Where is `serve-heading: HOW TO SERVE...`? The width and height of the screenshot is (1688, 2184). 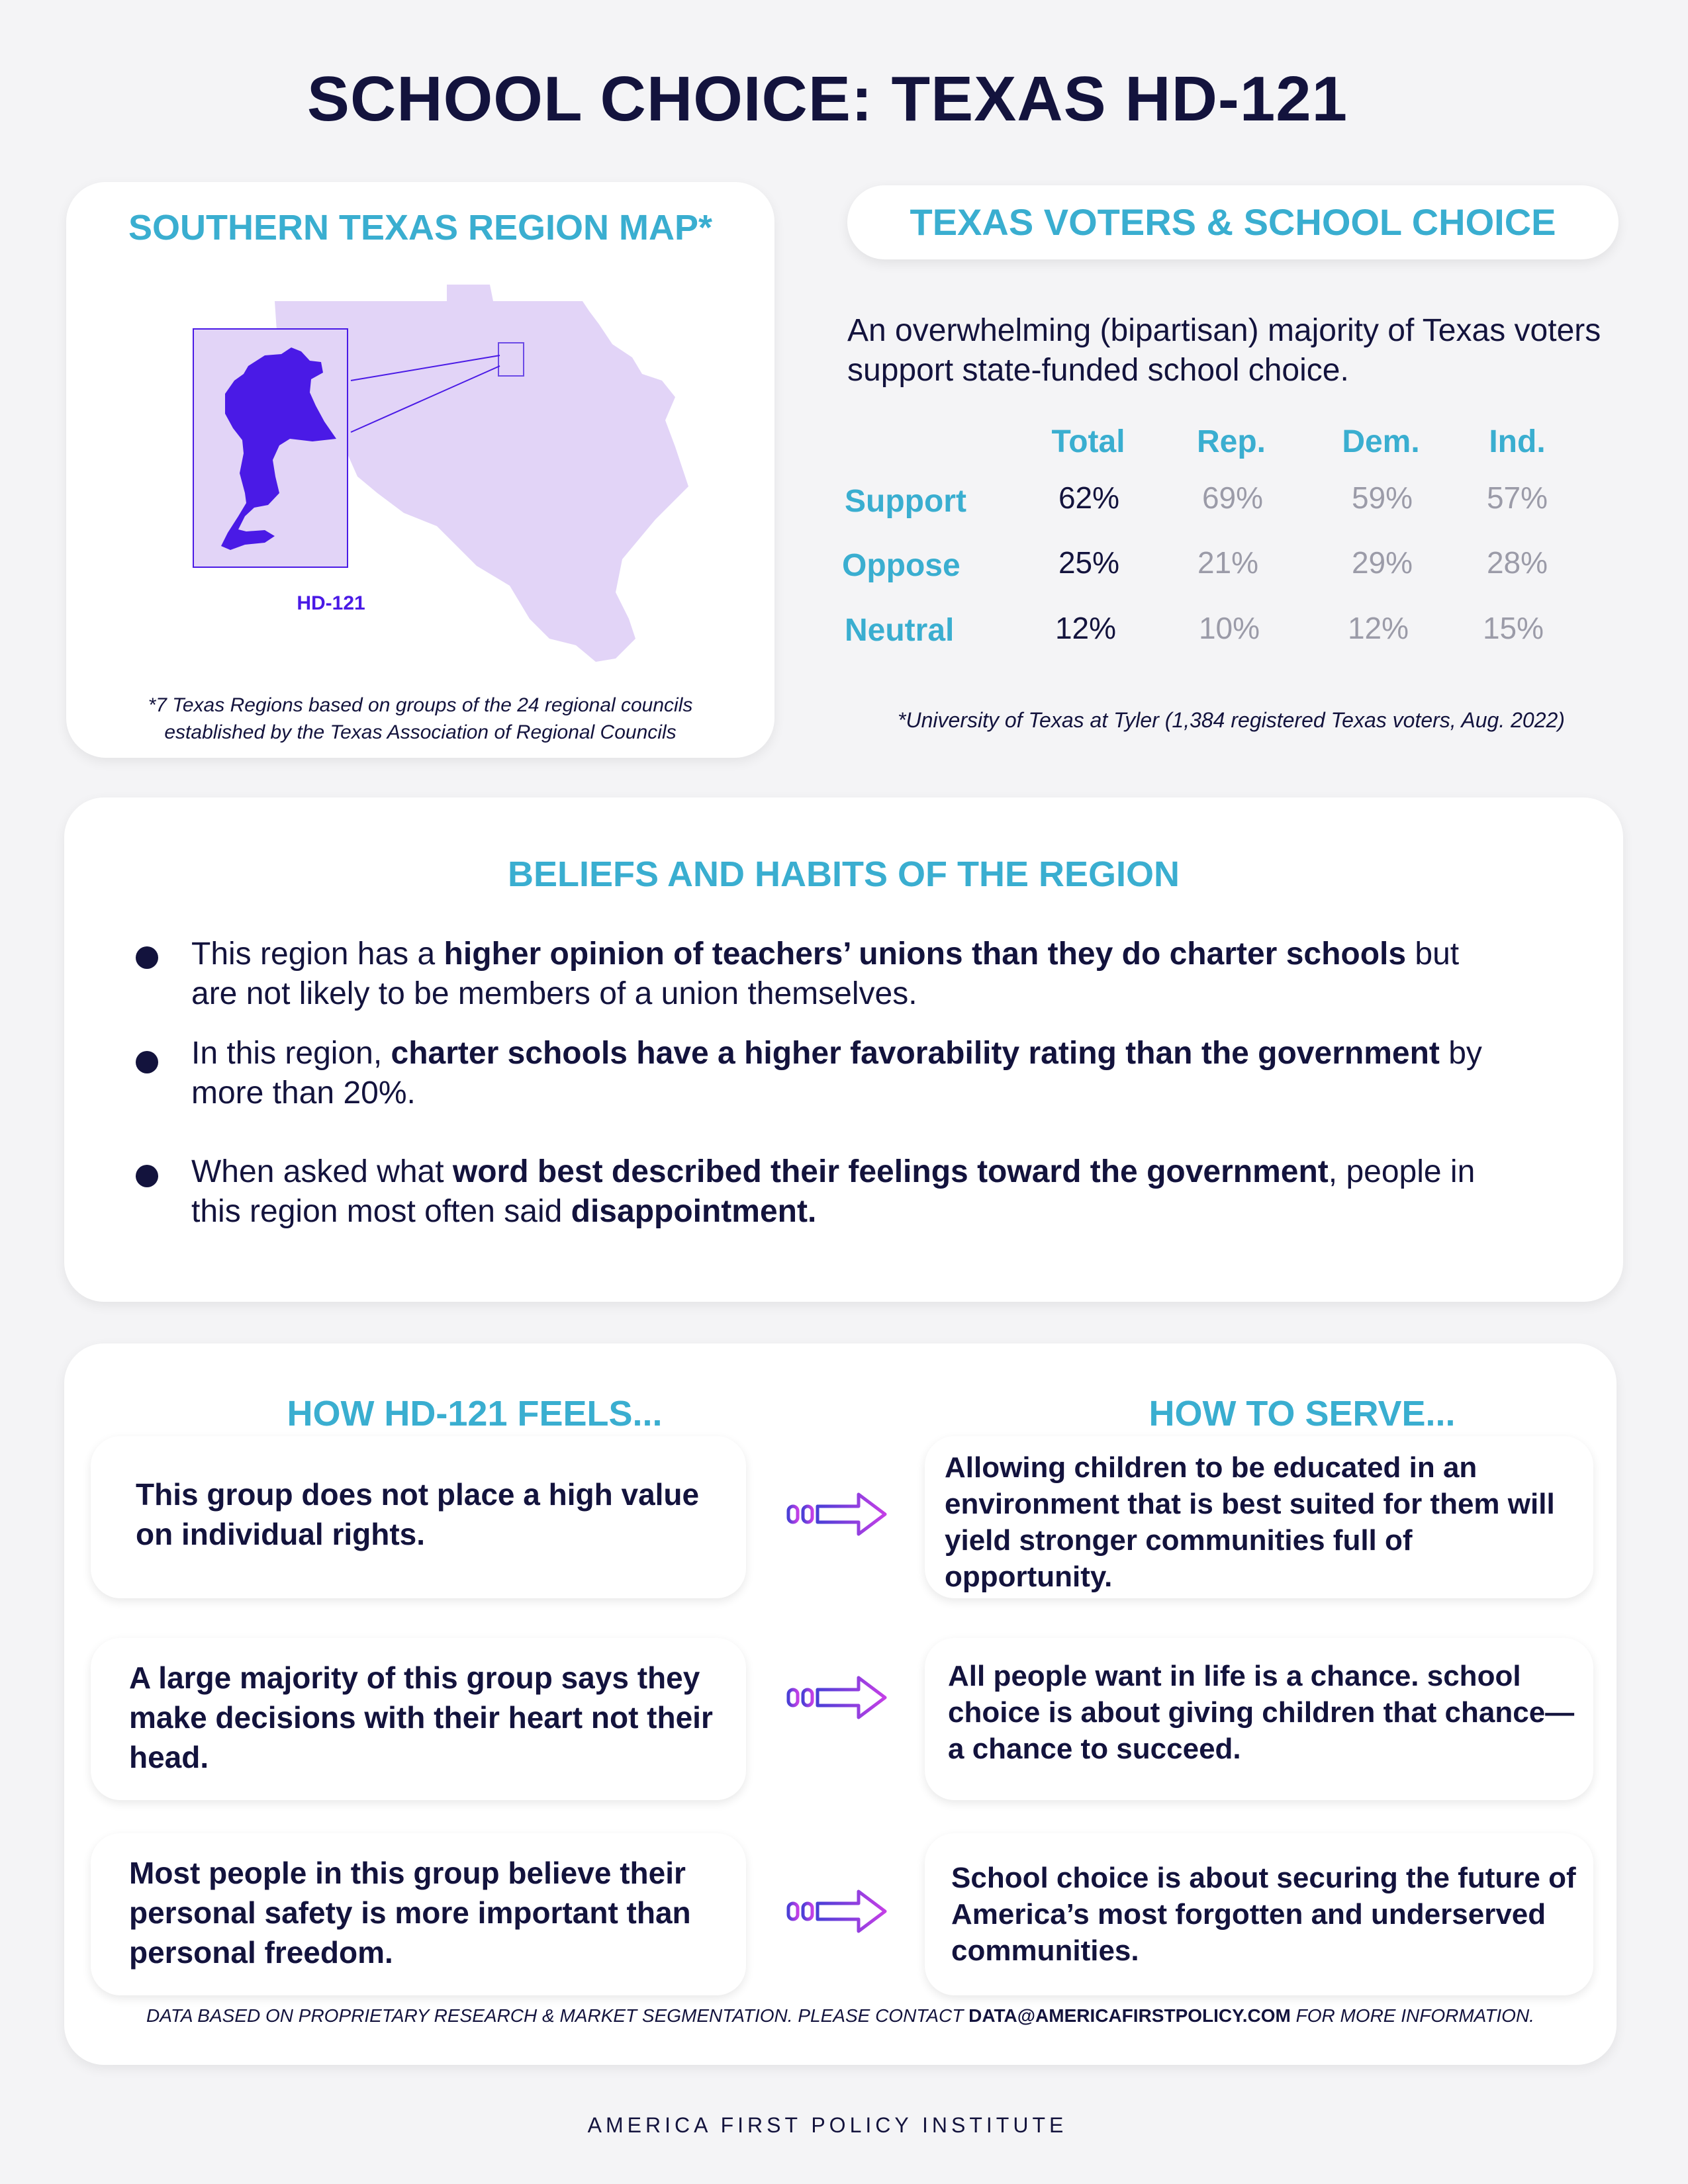 serve-heading: HOW TO SERVE... is located at coordinates (1302, 1413).